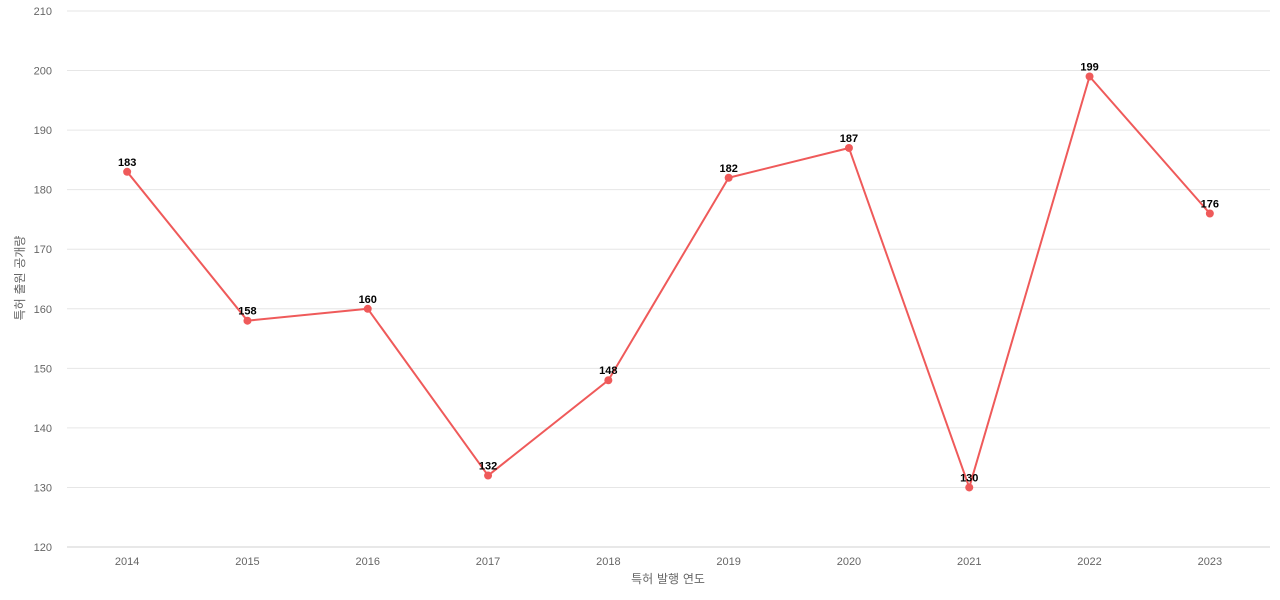  Describe the element at coordinates (127, 163) in the screenshot. I see `data-label: 183` at that location.